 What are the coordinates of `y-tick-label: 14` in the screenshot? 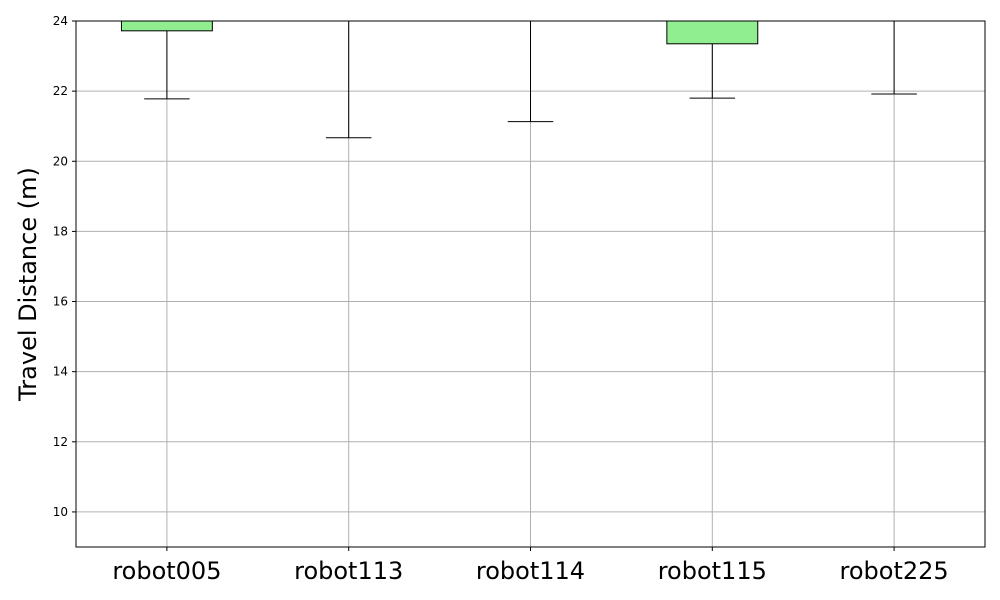 It's located at (60, 372).